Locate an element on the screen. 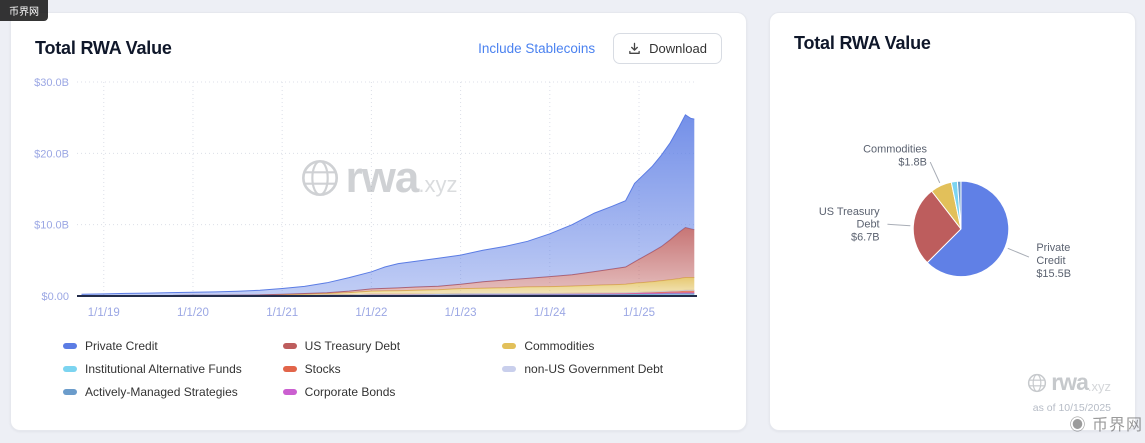  legend-item-corporate-bonds: Corporate Bonds is located at coordinates (392, 392).